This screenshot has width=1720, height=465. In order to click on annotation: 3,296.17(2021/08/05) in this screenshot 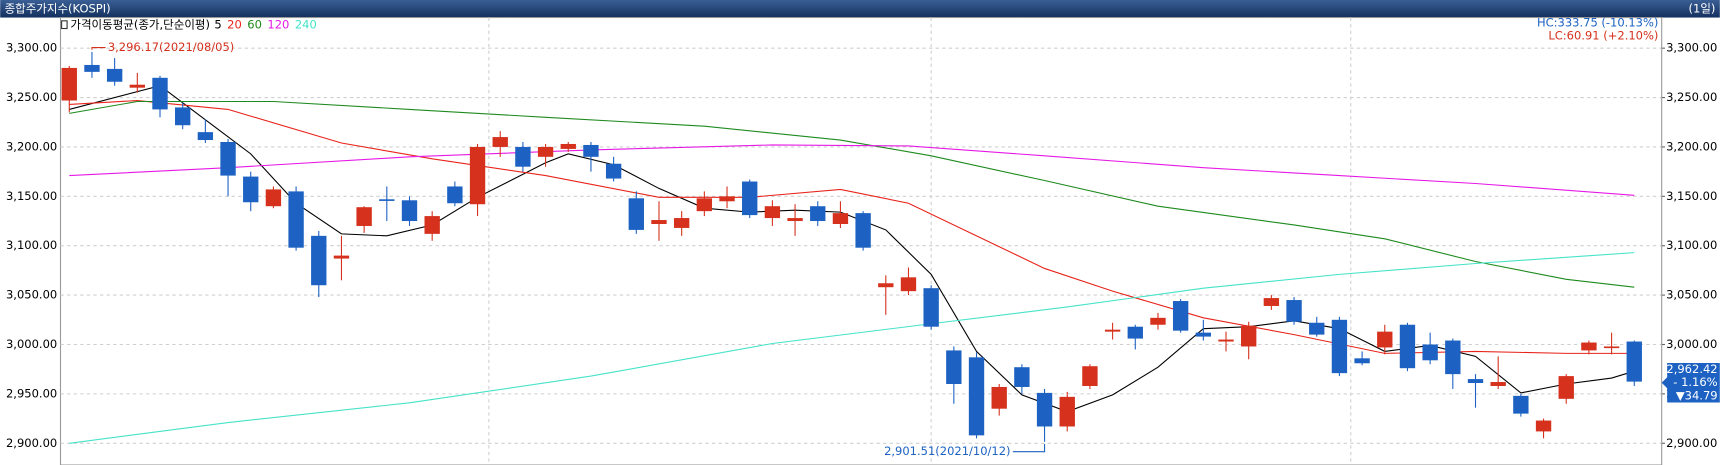, I will do `click(171, 47)`.